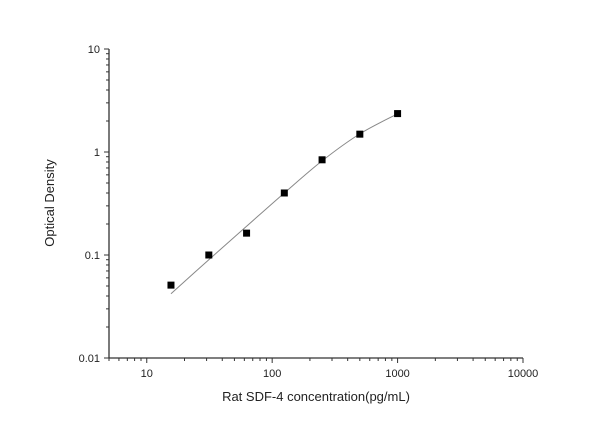  Describe the element at coordinates (89, 204) in the screenshot. I see `y-tick-labels: 0.01 0.1 1 10` at that location.